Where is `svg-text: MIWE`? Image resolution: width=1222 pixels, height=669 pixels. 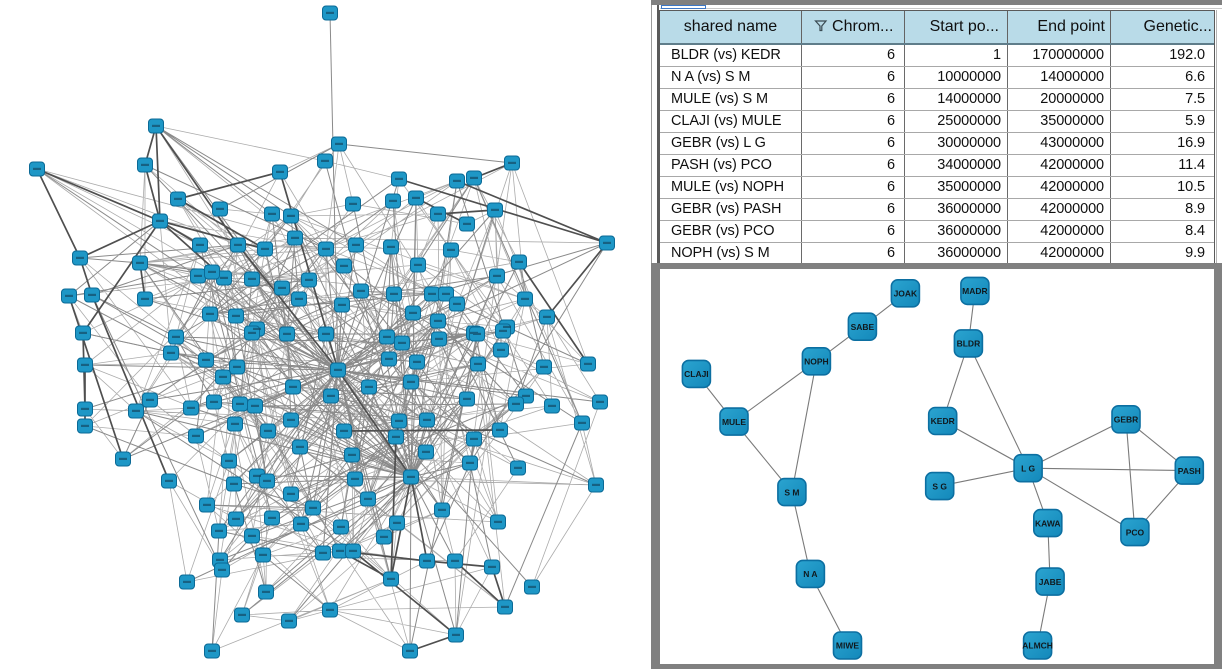
svg-text: MIWE is located at coordinates (847, 646).